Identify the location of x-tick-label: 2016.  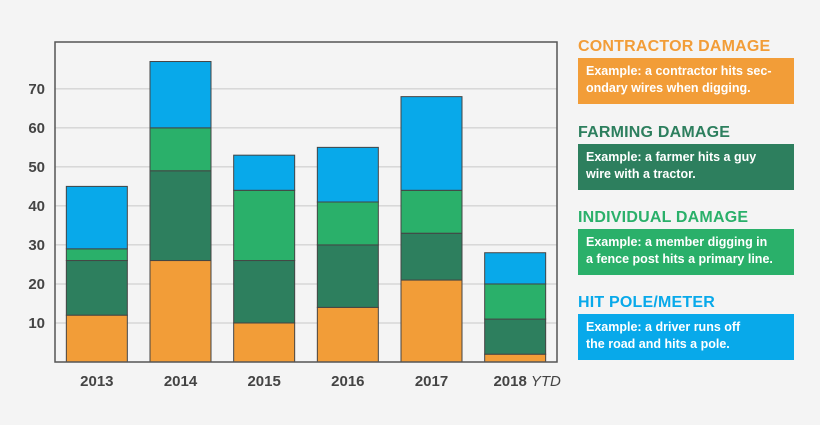
(347, 381).